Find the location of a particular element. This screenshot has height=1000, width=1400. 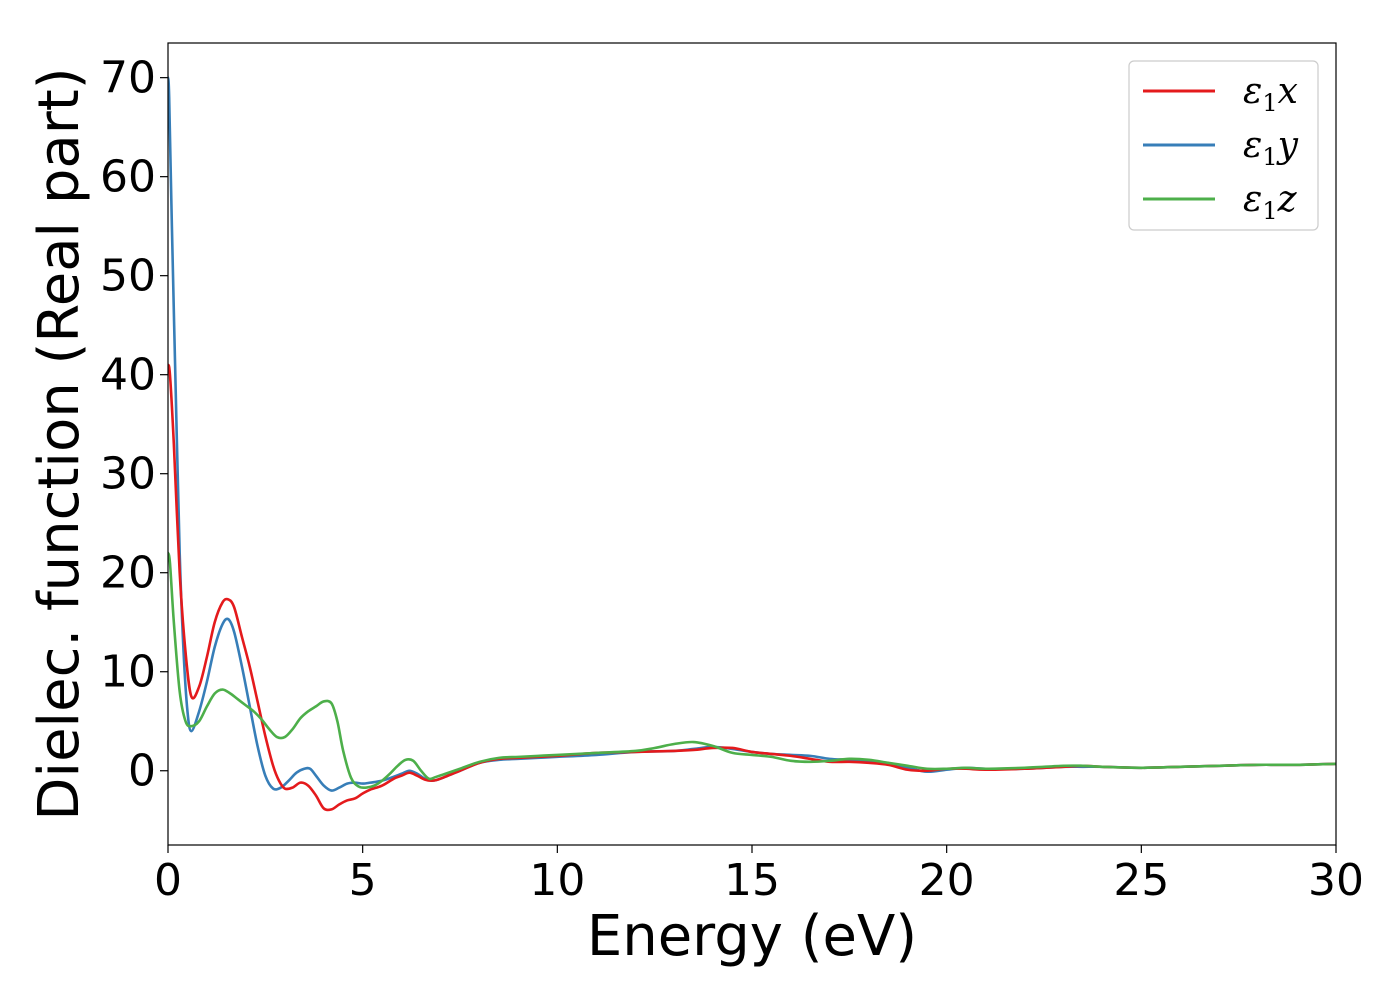

y-tick-label: 0 is located at coordinates (142, 771).